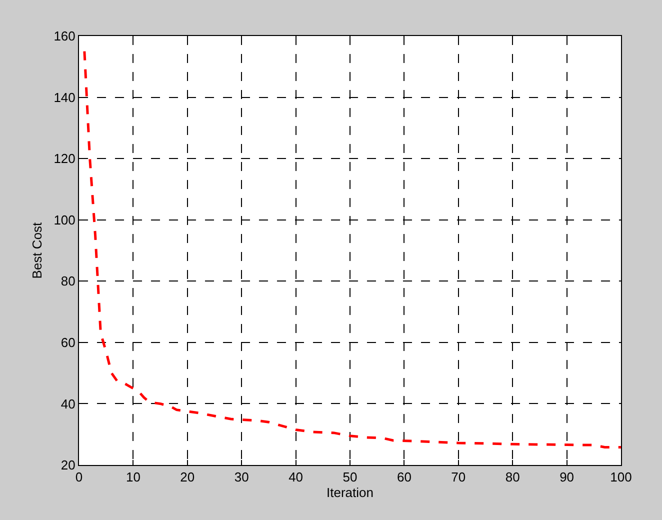 The height and width of the screenshot is (520, 662). Describe the element at coordinates (65, 36) in the screenshot. I see `y-tick-label: 160` at that location.